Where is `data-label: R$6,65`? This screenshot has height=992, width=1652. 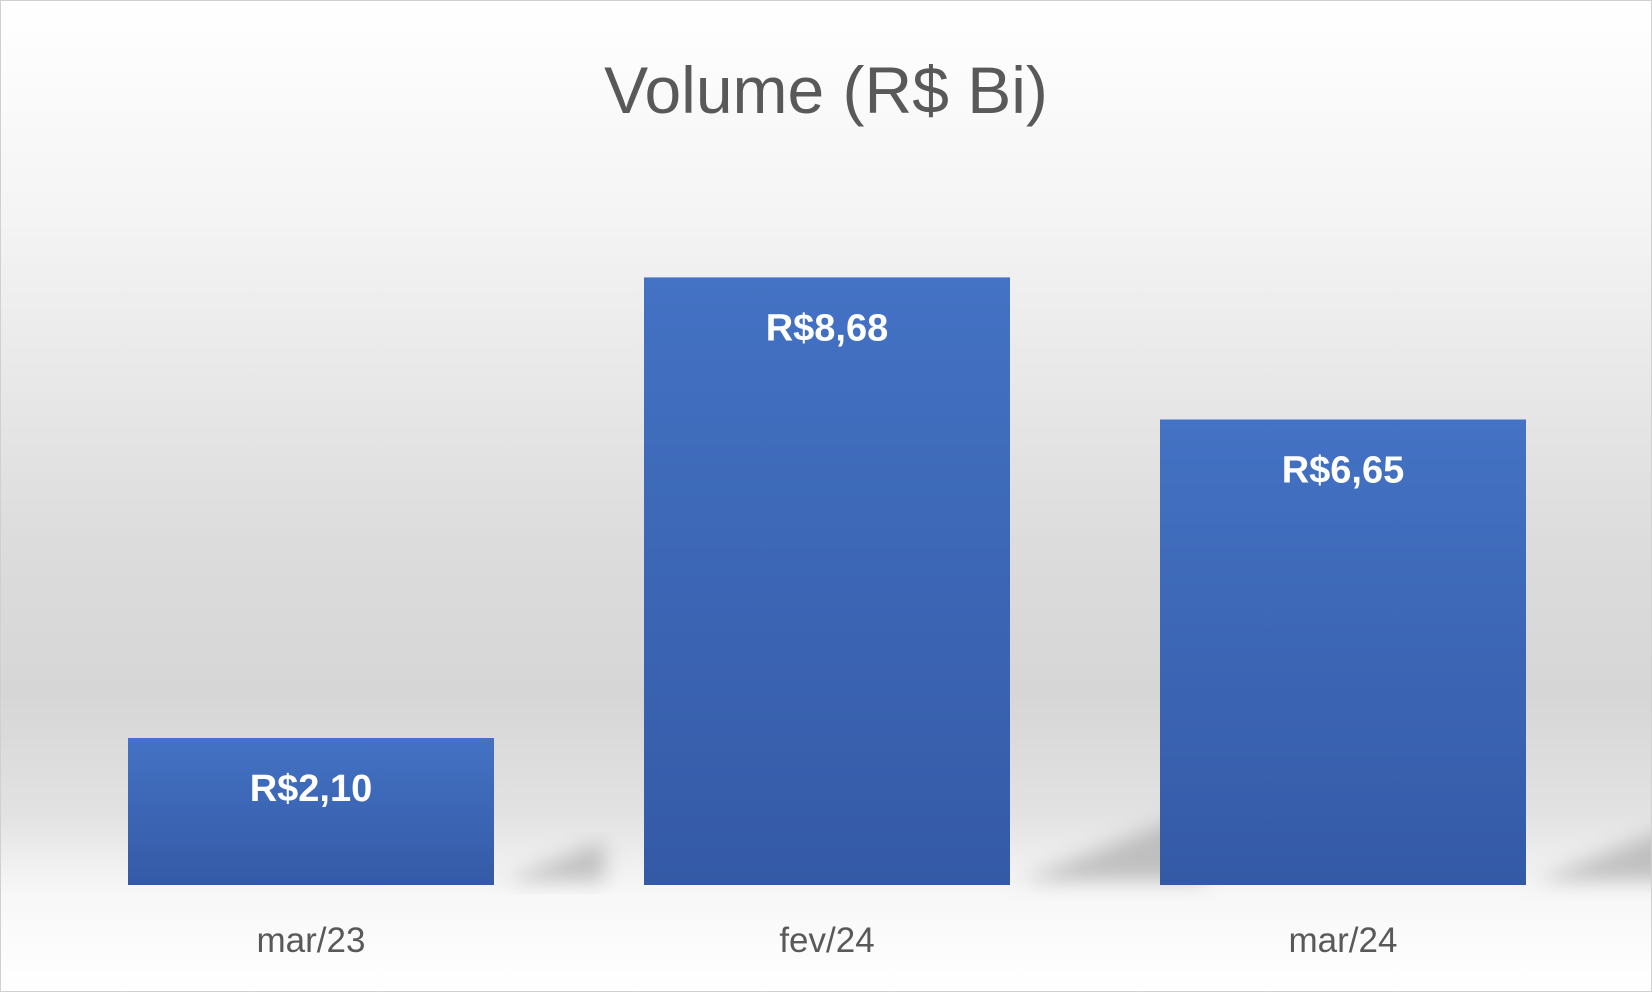
data-label: R$6,65 is located at coordinates (1343, 471).